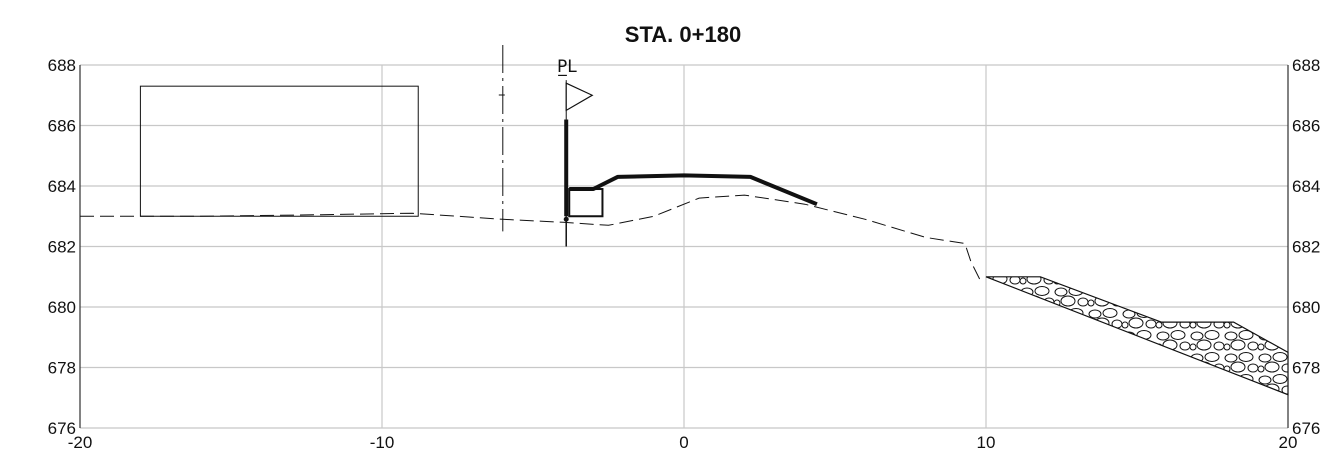 The height and width of the screenshot is (464, 1339). What do you see at coordinates (1306, 186) in the screenshot?
I see `y-tick-label-right: 684` at bounding box center [1306, 186].